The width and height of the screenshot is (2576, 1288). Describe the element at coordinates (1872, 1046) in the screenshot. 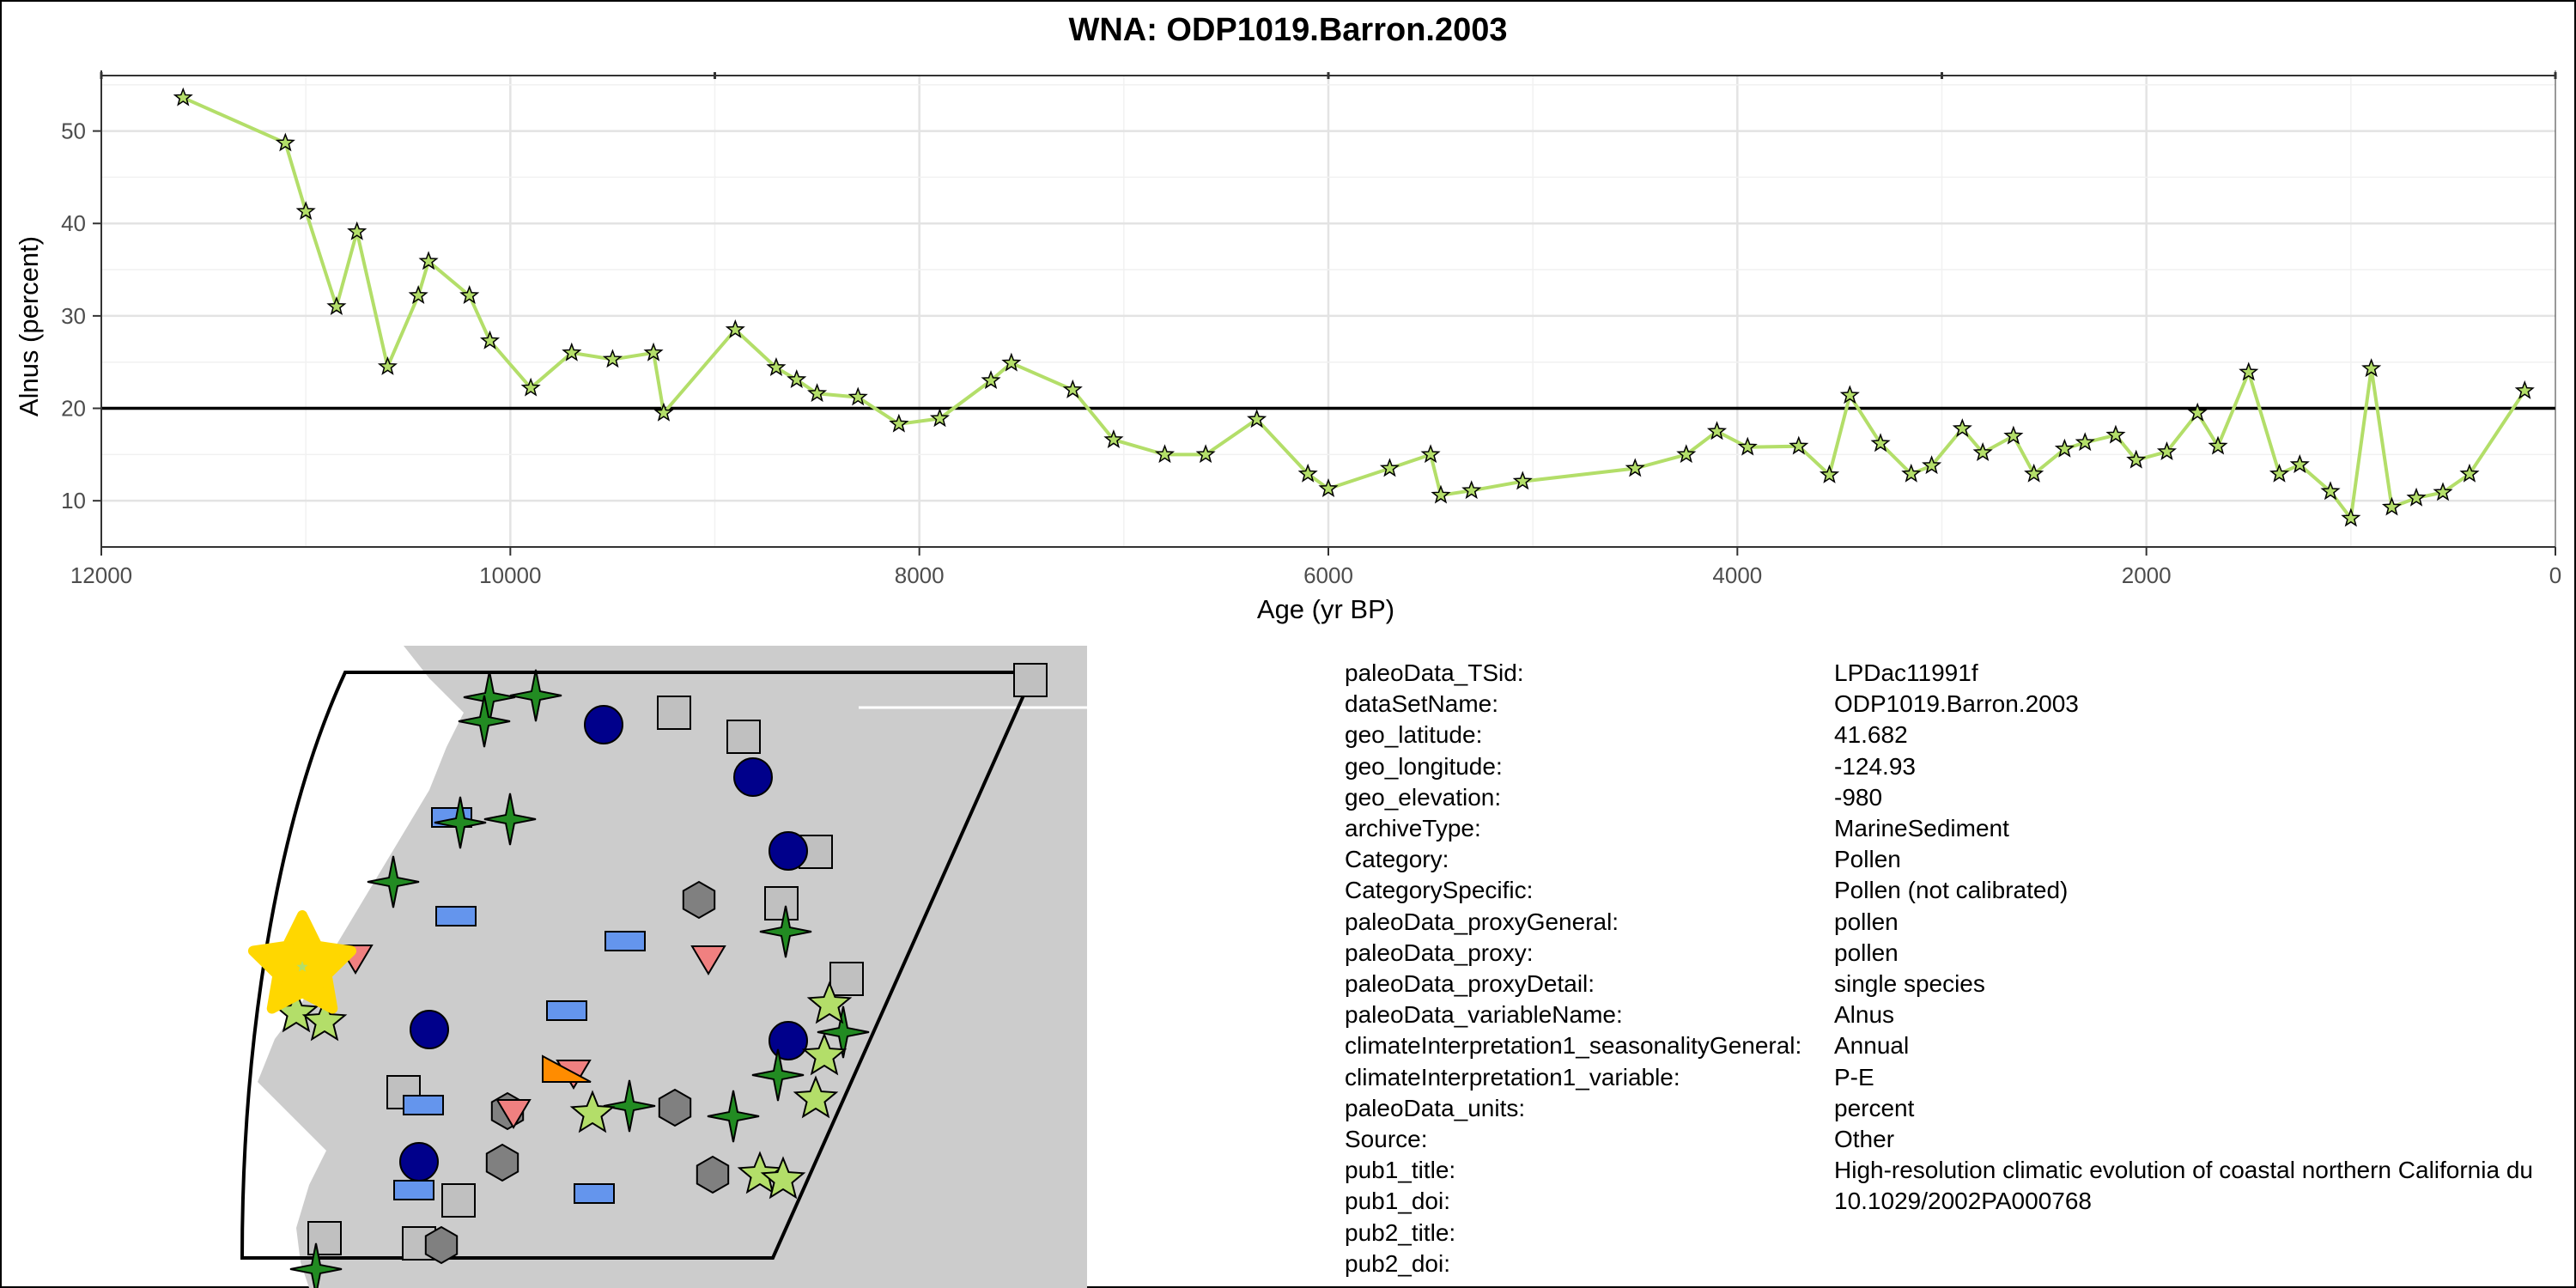

I see `metadata-value: Annual` at that location.